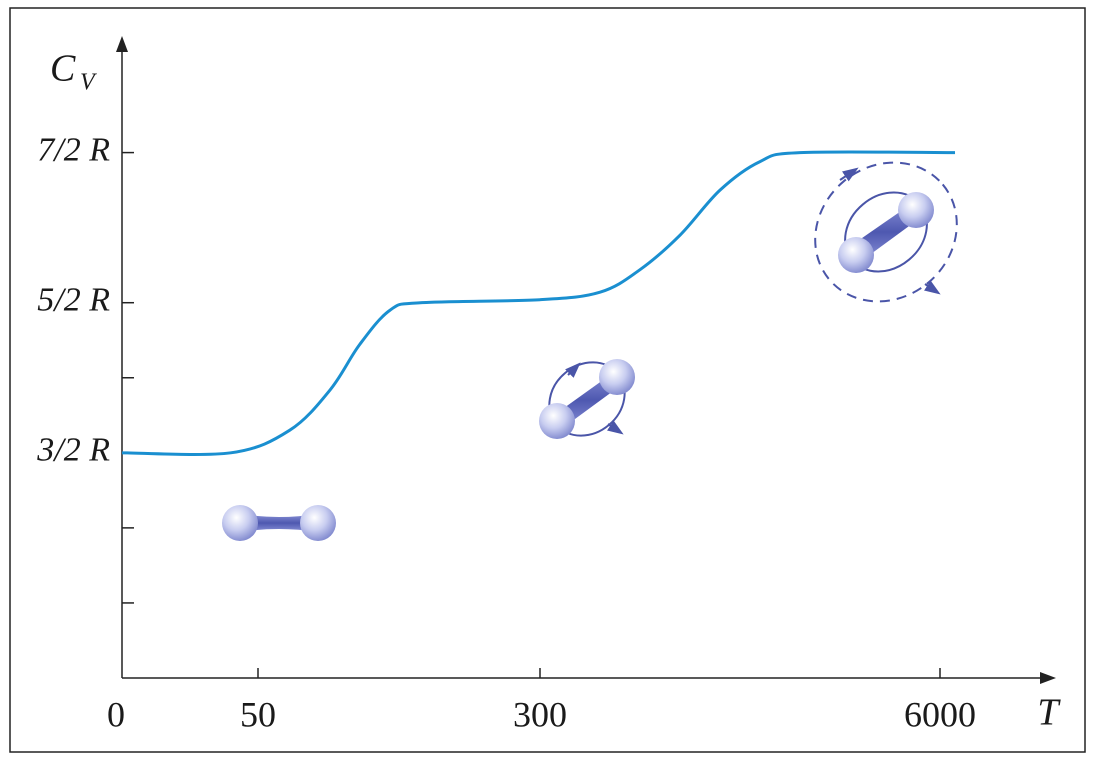 Image resolution: width=1095 pixels, height=765 pixels. I want to click on molecule-translation, so click(279, 523).